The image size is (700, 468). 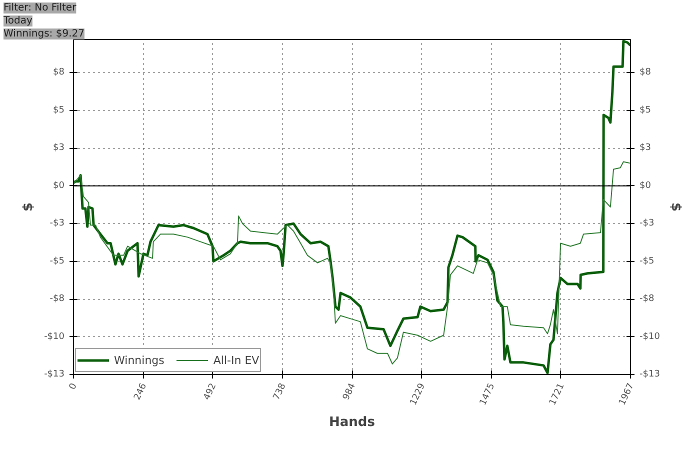 I want to click on y-tick-label: $3, so click(x=58, y=148).